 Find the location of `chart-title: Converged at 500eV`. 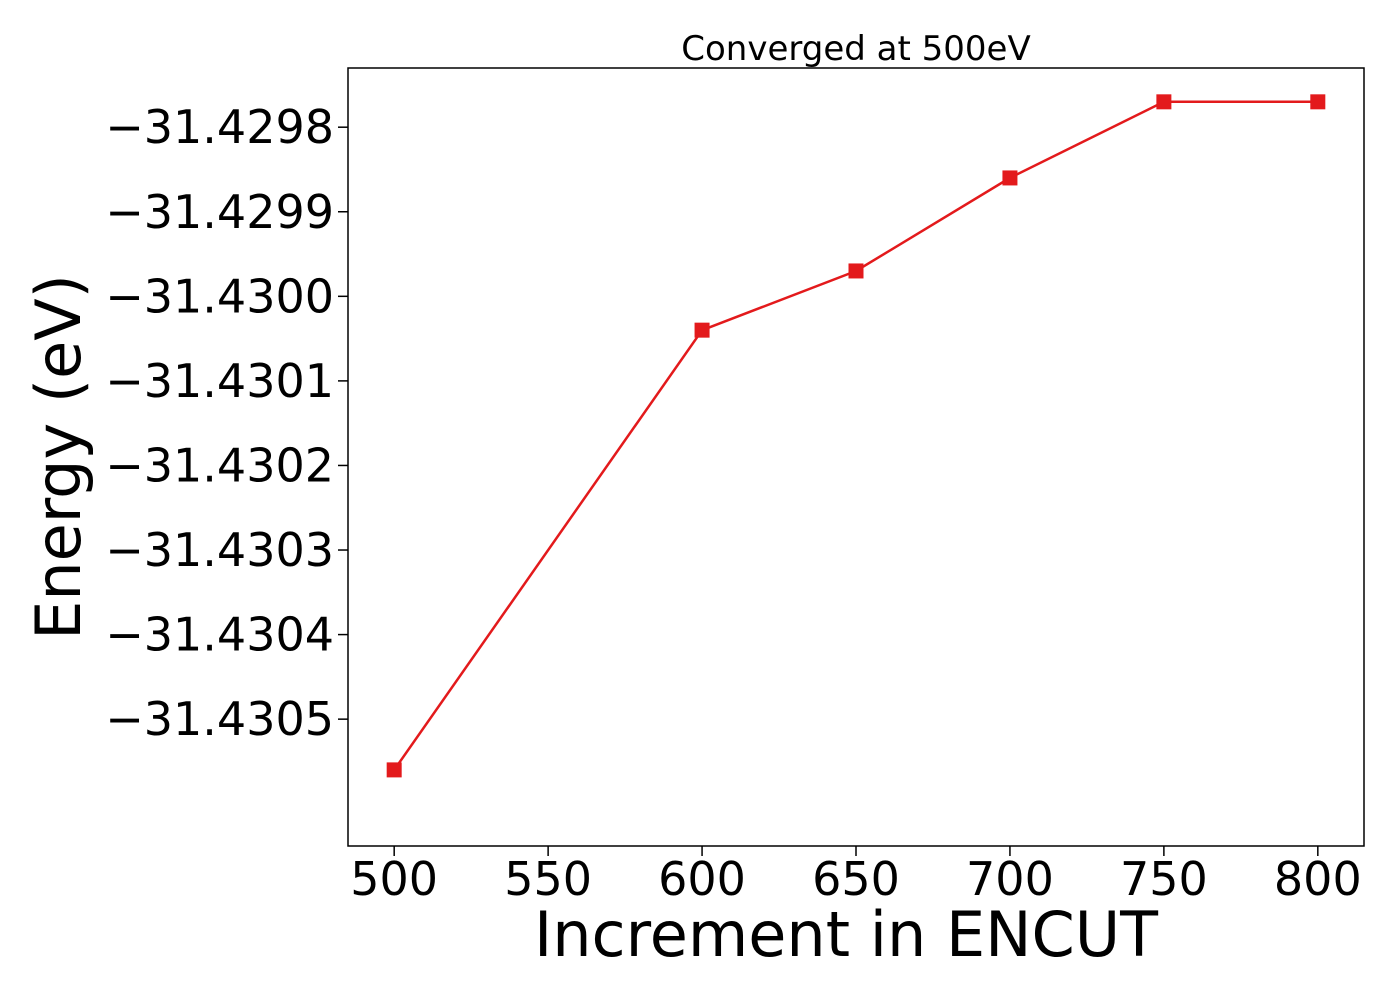

chart-title: Converged at 500eV is located at coordinates (855, 49).